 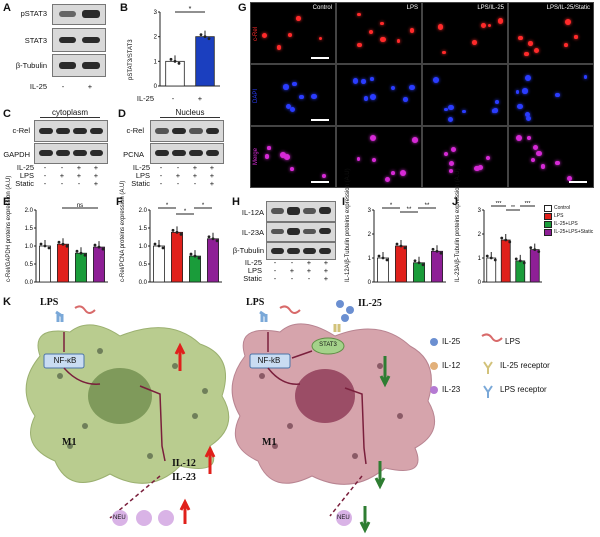 What do you see at coordinates (85, 309) in the screenshot?
I see `lps-bacterium-icon` at bounding box center [85, 309].